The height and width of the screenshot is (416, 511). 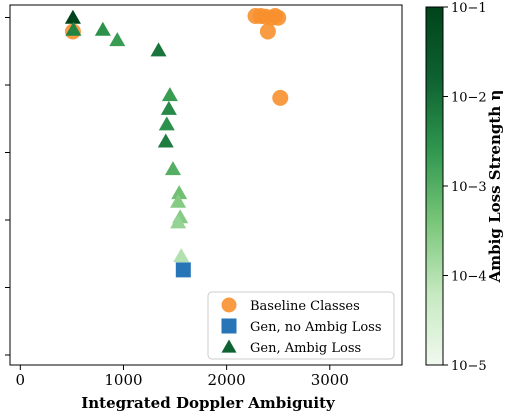 I want to click on legend-box, so click(x=301, y=325).